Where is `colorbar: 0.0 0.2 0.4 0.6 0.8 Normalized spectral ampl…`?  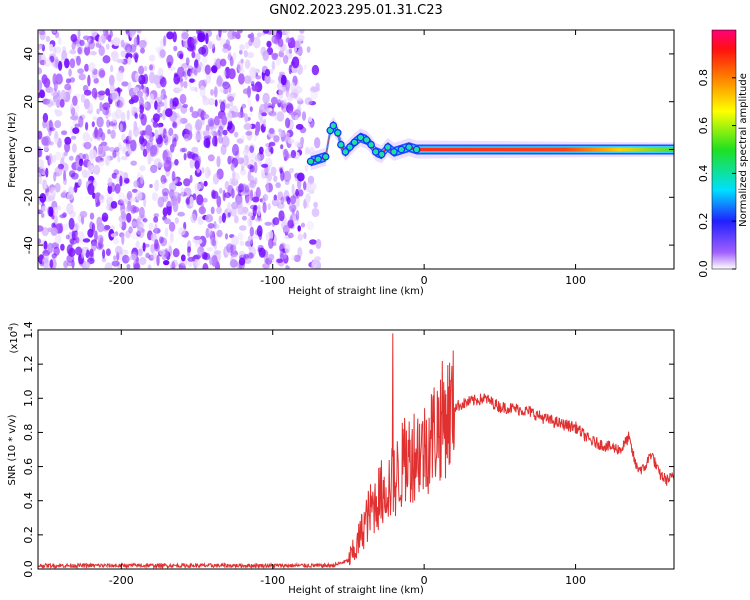 colorbar: 0.0 0.2 0.4 0.6 0.8 Normalized spectral ampl… is located at coordinates (723, 153).